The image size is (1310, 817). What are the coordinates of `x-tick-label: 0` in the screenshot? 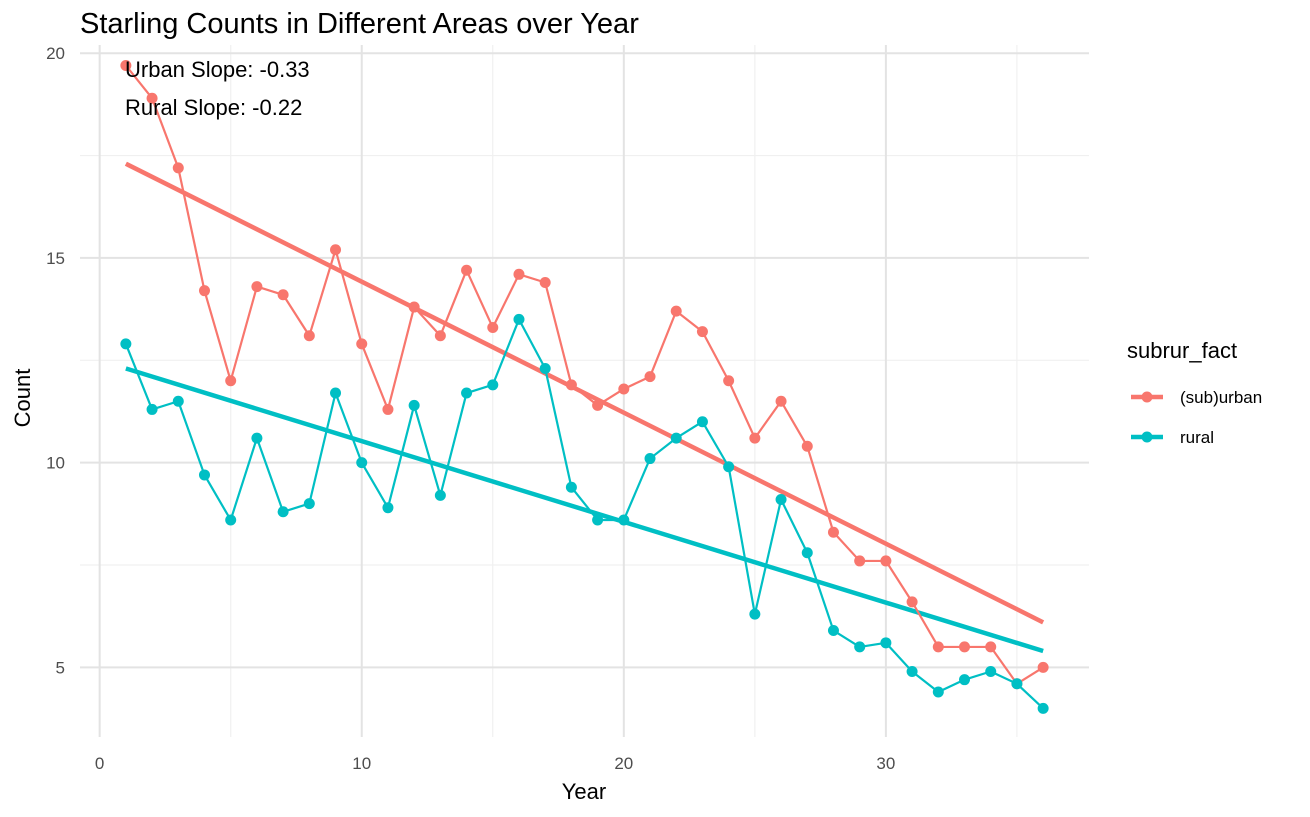 It's located at (99, 763).